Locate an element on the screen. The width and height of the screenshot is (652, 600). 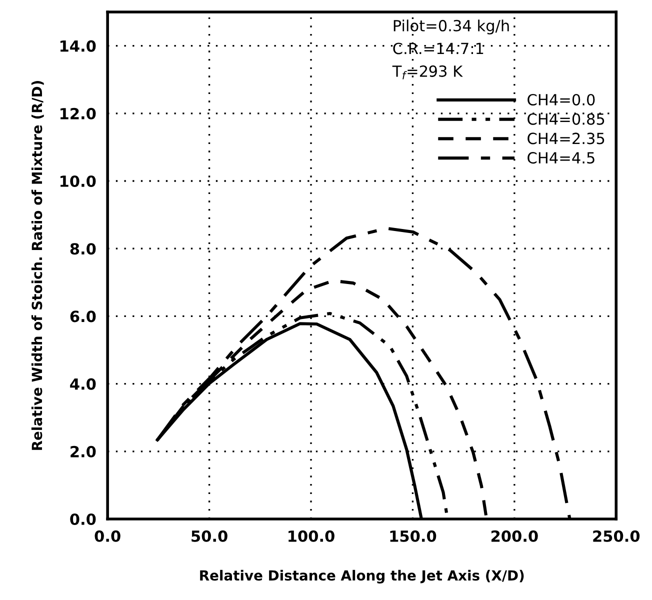
y-tick-label: 8.0 is located at coordinates (83, 249).